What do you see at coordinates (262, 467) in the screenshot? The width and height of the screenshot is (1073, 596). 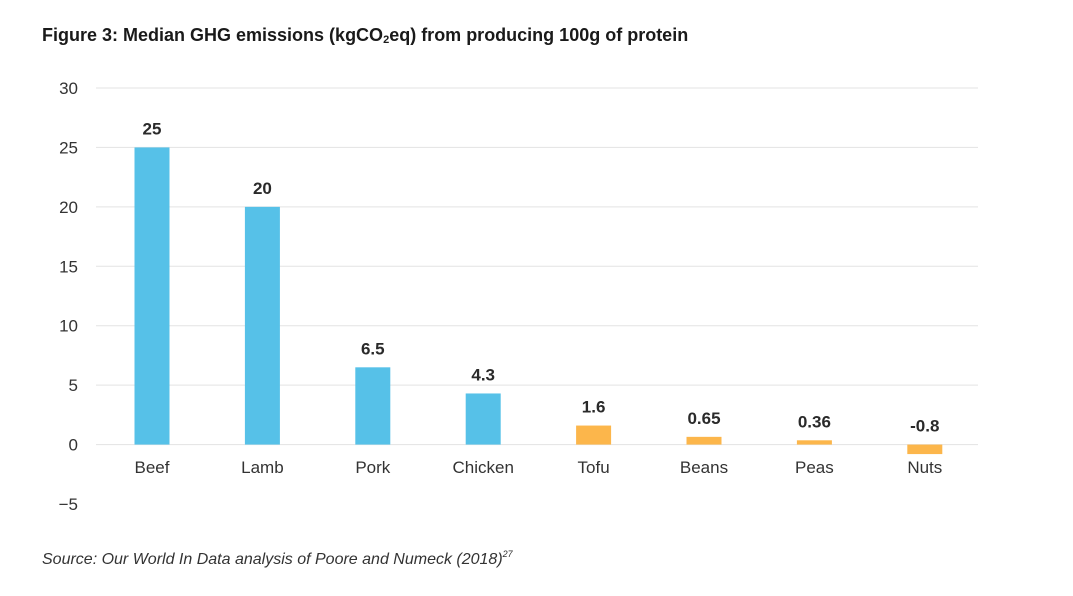 I see `x-tick-label-lamb: Lamb` at bounding box center [262, 467].